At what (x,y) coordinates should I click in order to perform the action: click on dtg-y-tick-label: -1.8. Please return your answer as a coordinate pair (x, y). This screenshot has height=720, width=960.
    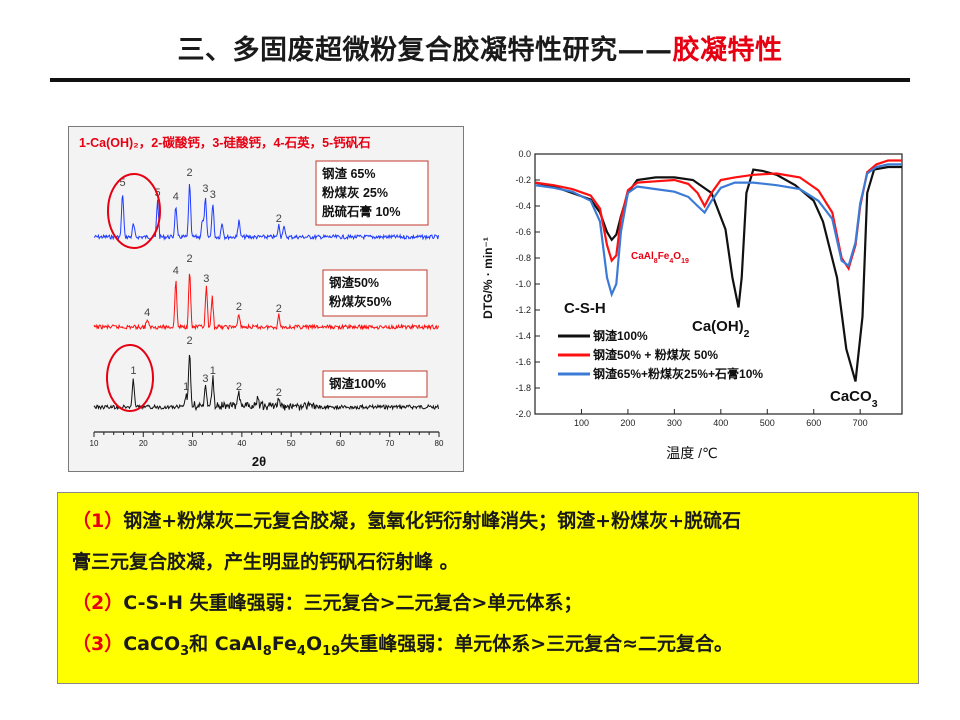
    Looking at the image, I should click on (523, 388).